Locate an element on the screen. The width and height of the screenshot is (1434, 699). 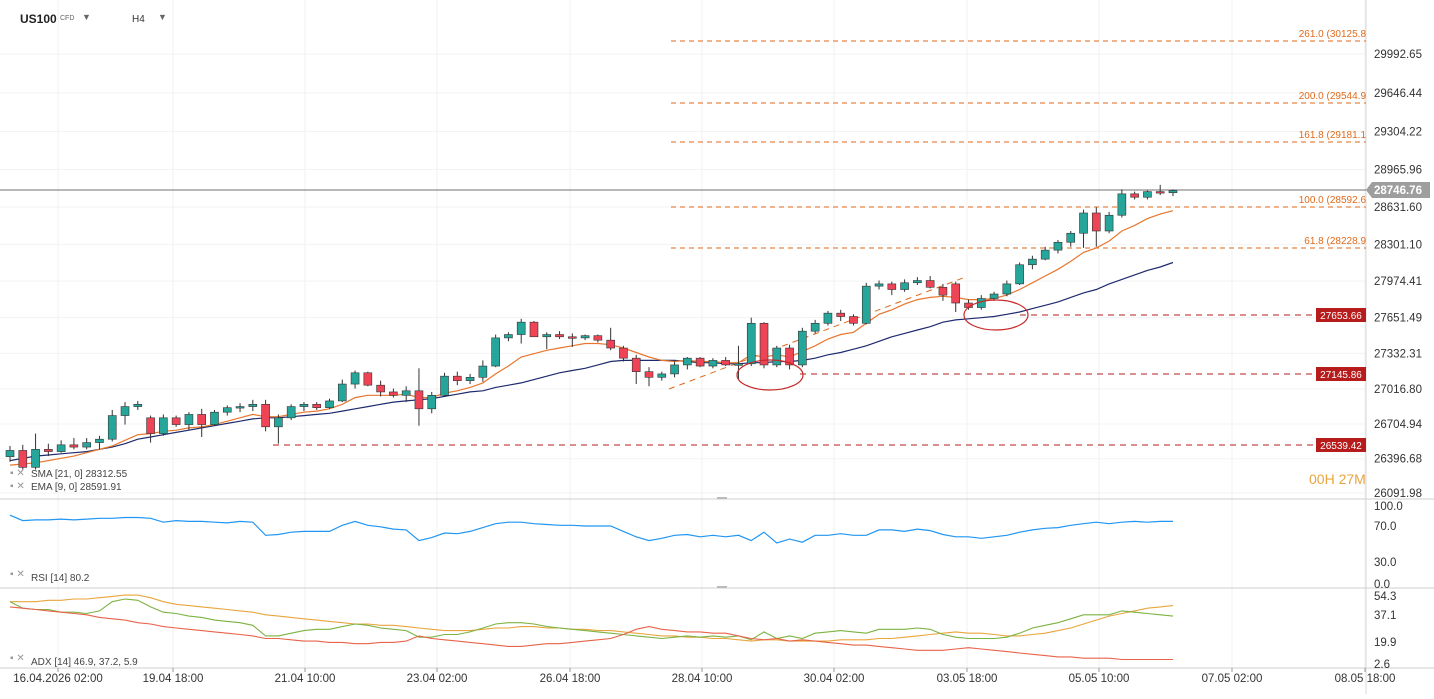
rsi-line is located at coordinates (591, 529).